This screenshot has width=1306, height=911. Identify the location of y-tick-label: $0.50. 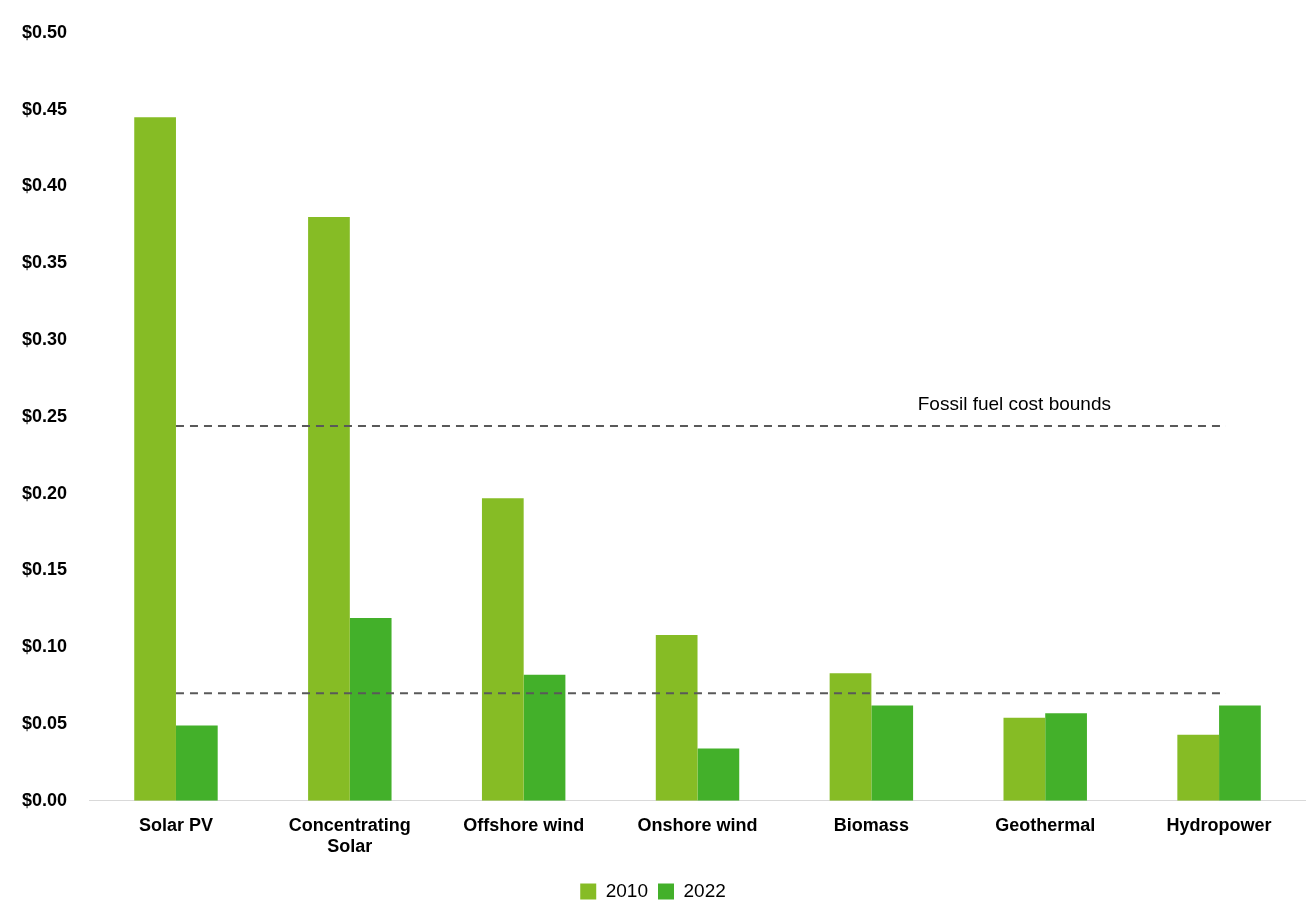
(45, 31).